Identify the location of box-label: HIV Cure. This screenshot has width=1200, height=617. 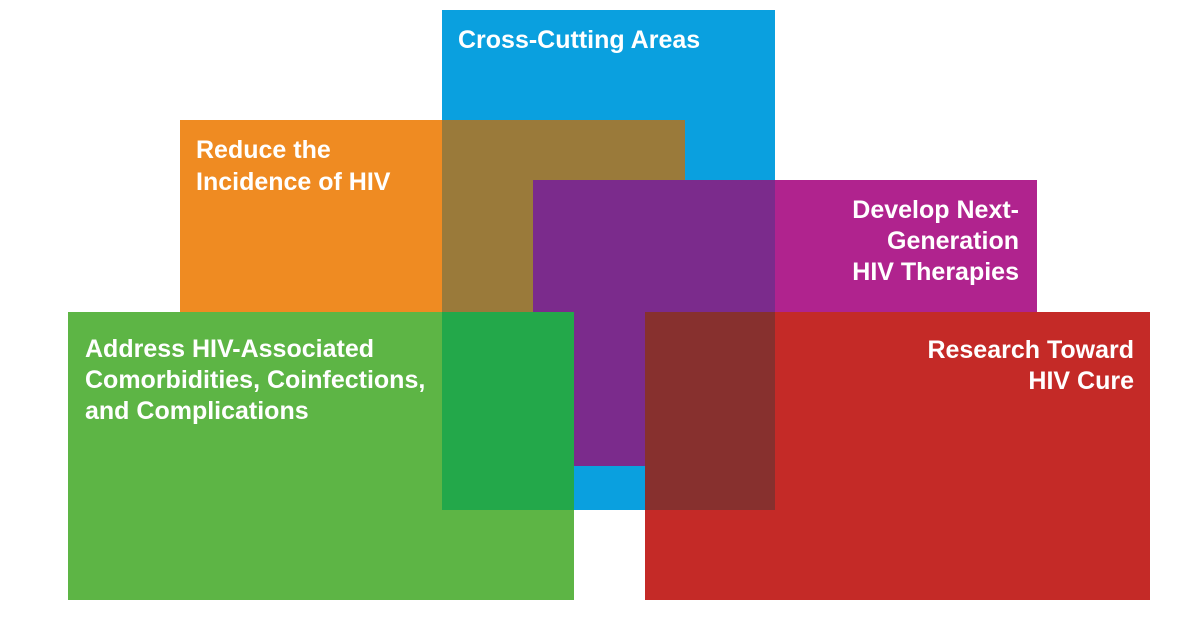
(1081, 381).